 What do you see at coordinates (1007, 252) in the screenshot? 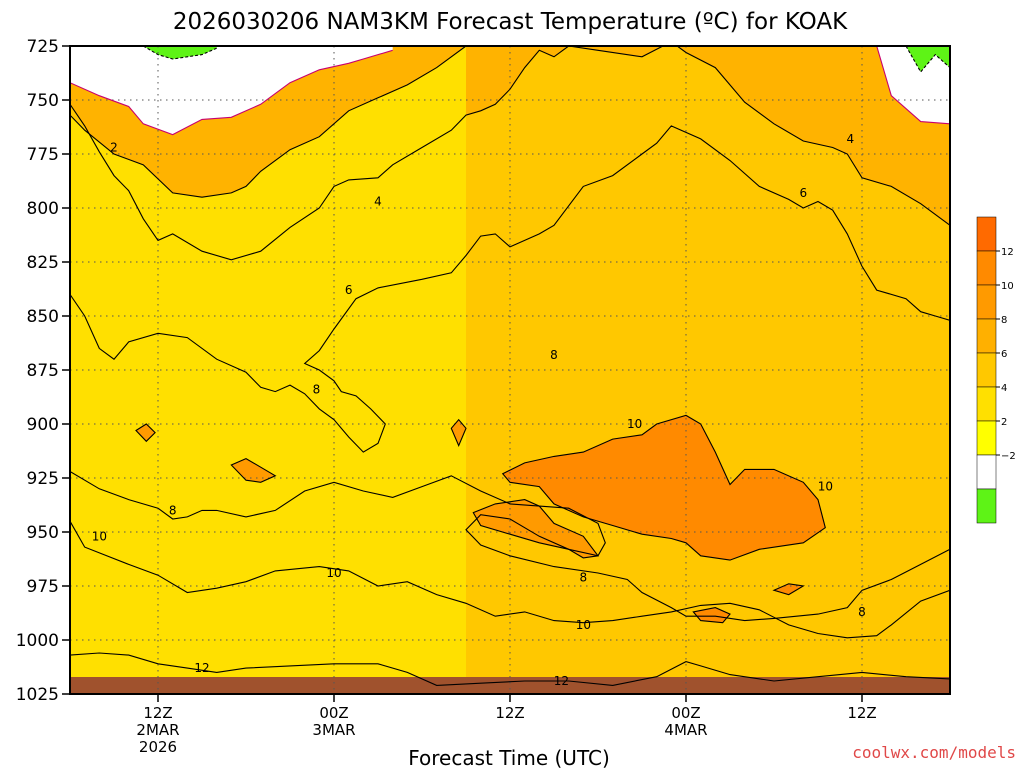
I see `colorbar-label-0: 12` at bounding box center [1007, 252].